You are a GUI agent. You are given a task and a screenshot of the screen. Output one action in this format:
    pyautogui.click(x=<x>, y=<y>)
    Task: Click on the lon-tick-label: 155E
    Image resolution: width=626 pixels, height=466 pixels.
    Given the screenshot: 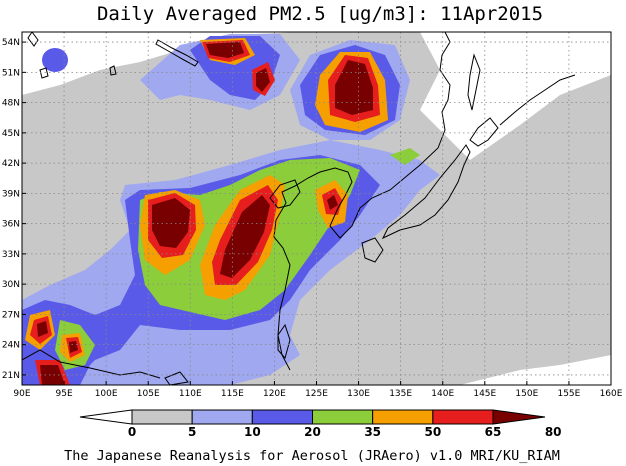 What is the action you would take?
    pyautogui.click(x=568, y=394)
    